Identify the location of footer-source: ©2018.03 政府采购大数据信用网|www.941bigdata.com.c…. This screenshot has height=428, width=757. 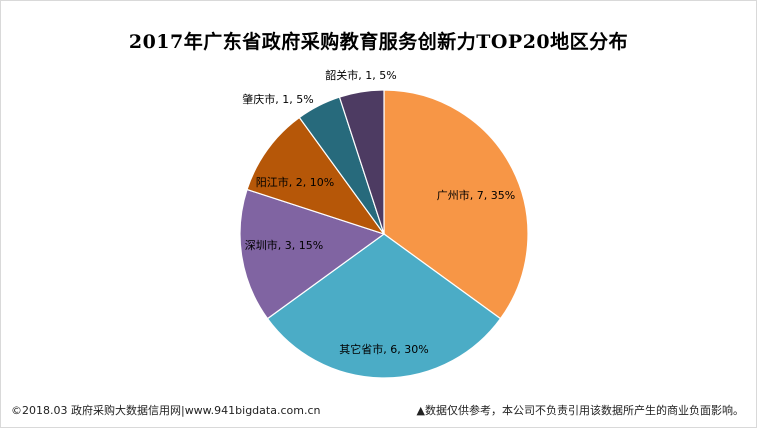
(166, 410).